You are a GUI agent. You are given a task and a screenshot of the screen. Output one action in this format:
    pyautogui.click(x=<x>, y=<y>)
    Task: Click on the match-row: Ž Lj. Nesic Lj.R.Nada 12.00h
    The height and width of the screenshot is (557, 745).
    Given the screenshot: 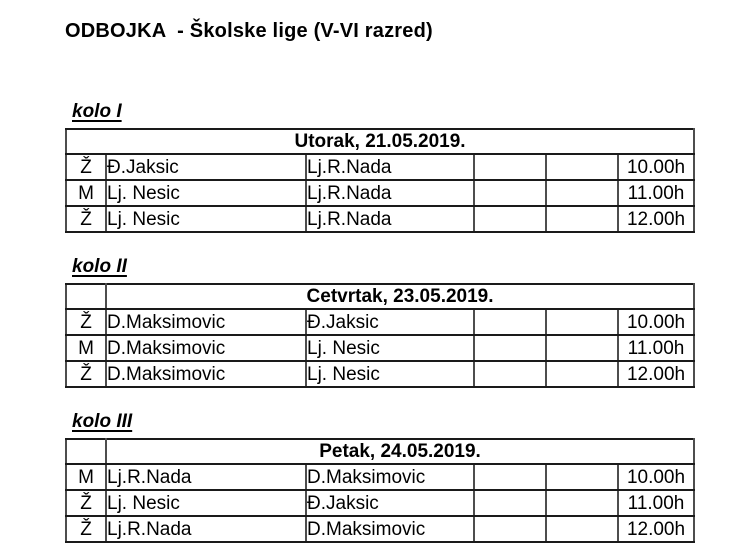 What is the action you would take?
    pyautogui.click(x=380, y=219)
    